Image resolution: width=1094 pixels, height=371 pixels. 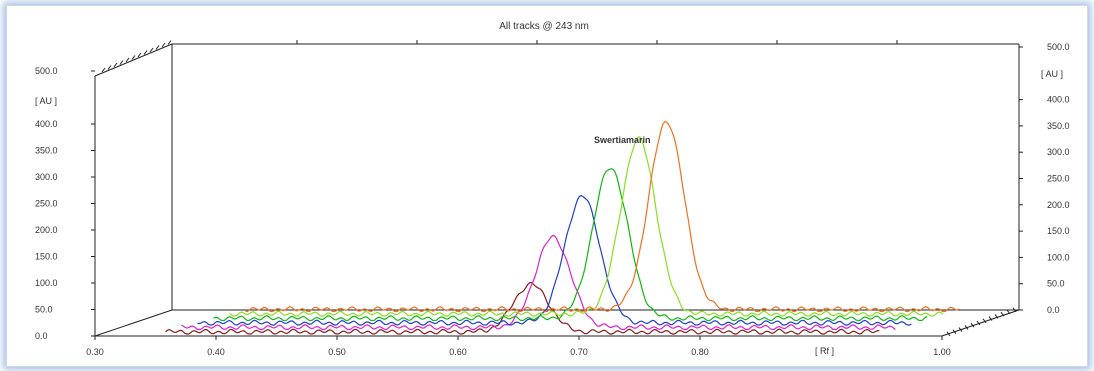 What do you see at coordinates (216, 352) in the screenshot?
I see `x-tick-label: 0.40` at bounding box center [216, 352].